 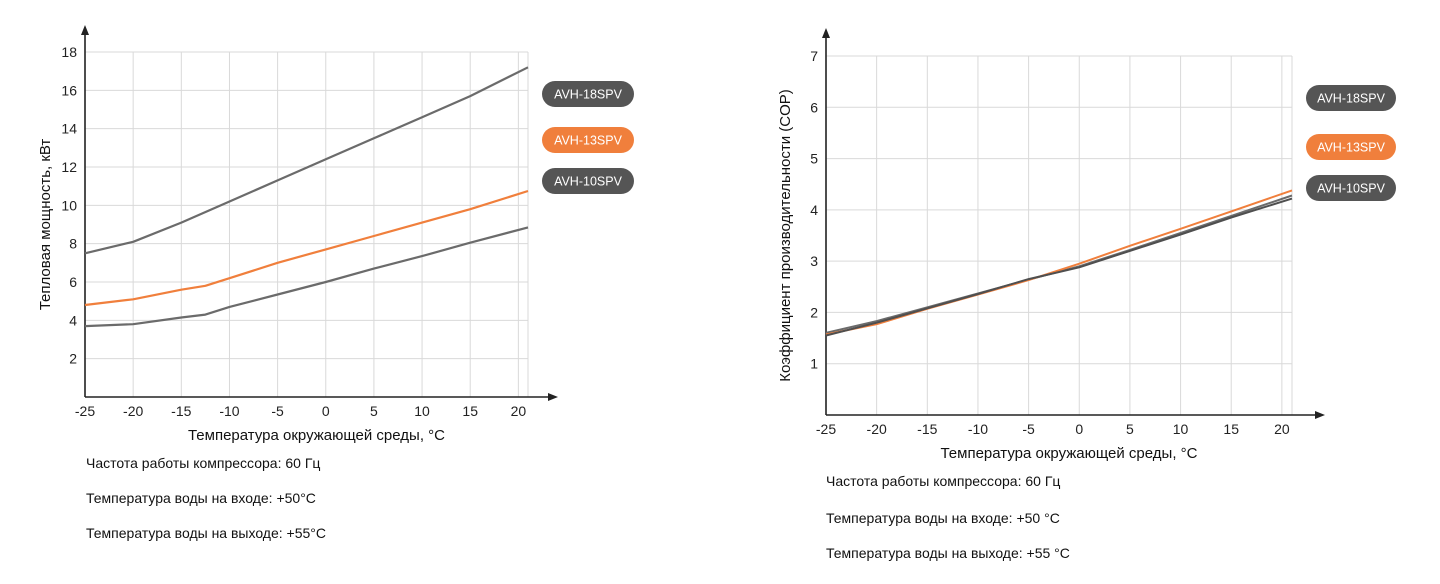 What do you see at coordinates (814, 364) in the screenshot?
I see `right-y-tick-label: 1` at bounding box center [814, 364].